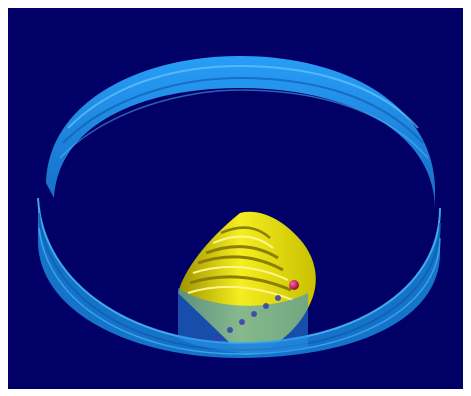 This screenshot has height=396, width=471. What do you see at coordinates (294, 285) in the screenshot?
I see `marker-sphere` at bounding box center [294, 285].